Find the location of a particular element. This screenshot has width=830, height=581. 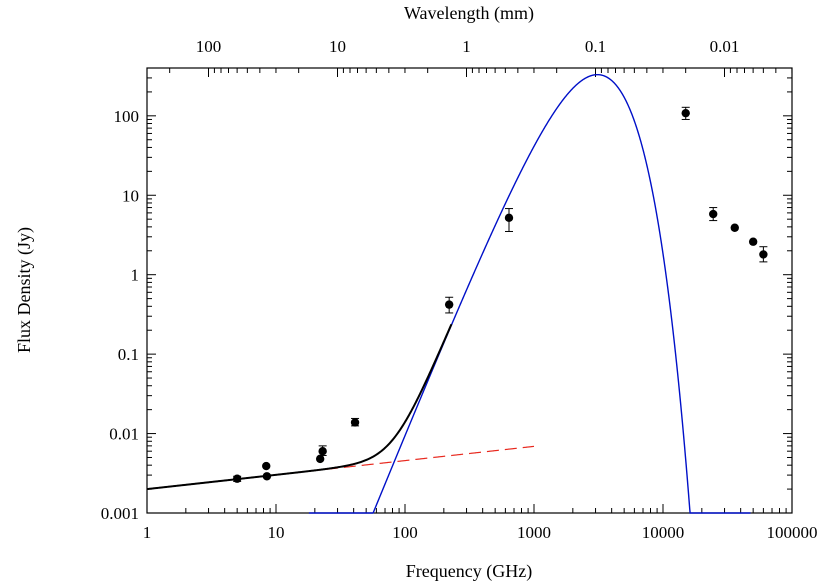

x-tick-label: 100 is located at coordinates (405, 532).